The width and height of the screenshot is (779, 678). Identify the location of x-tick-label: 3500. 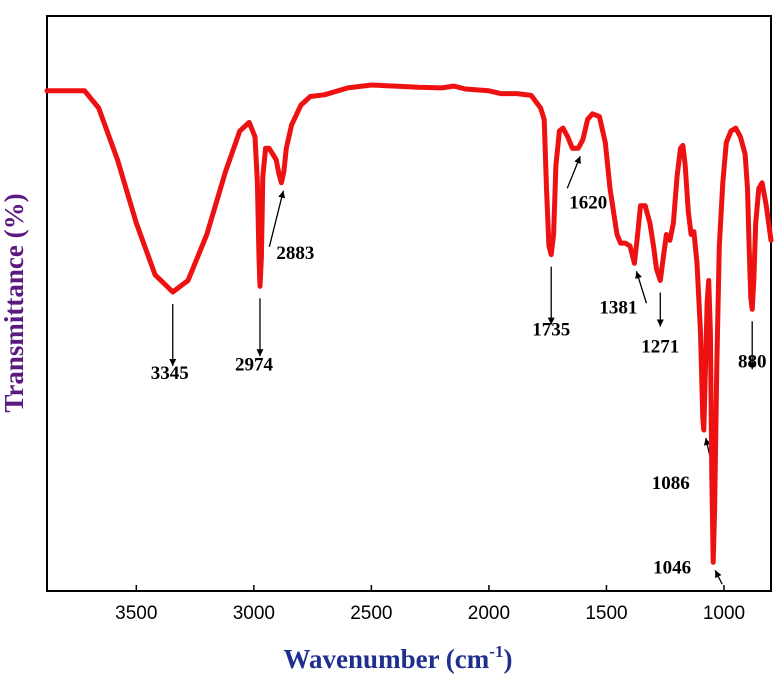
(136, 613).